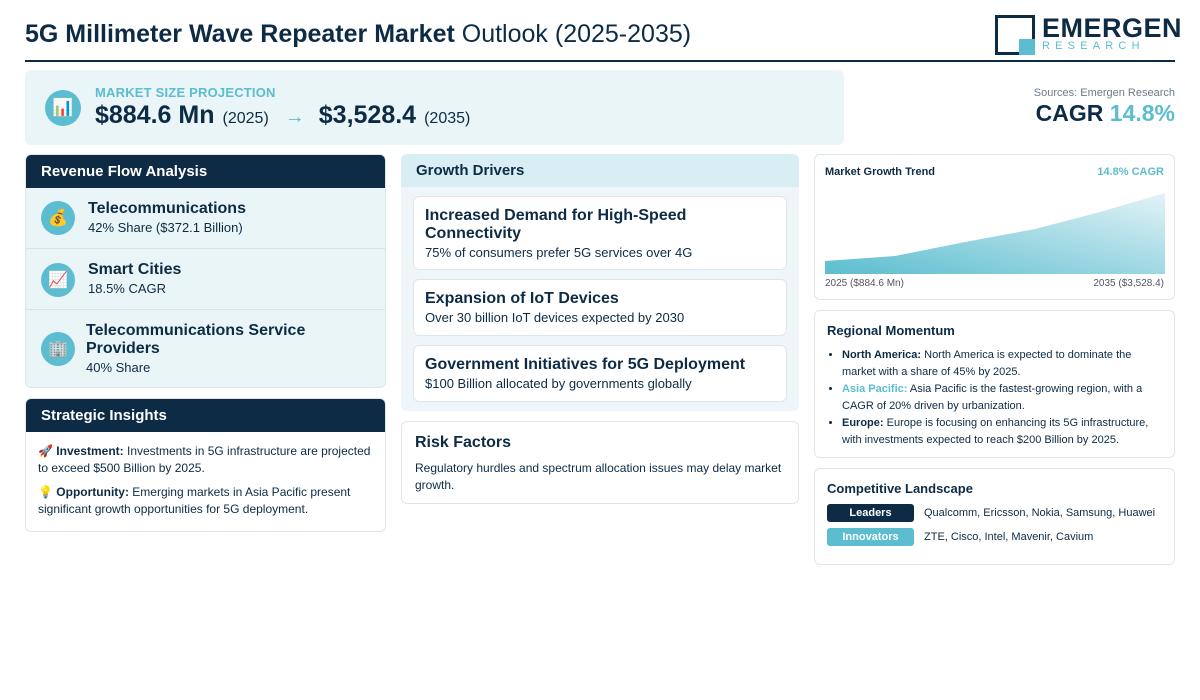  I want to click on bar-chart-icon: 📊, so click(63, 108).